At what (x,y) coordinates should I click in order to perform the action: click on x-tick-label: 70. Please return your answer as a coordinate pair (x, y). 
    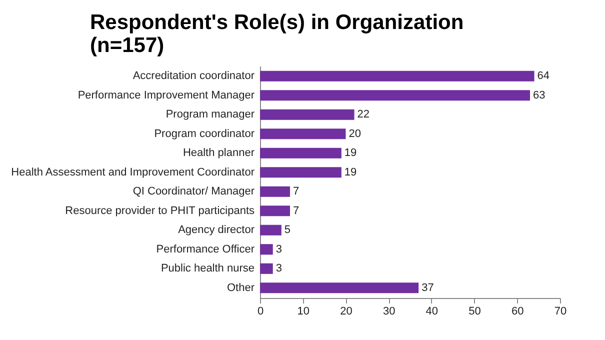
    Looking at the image, I should click on (560, 312).